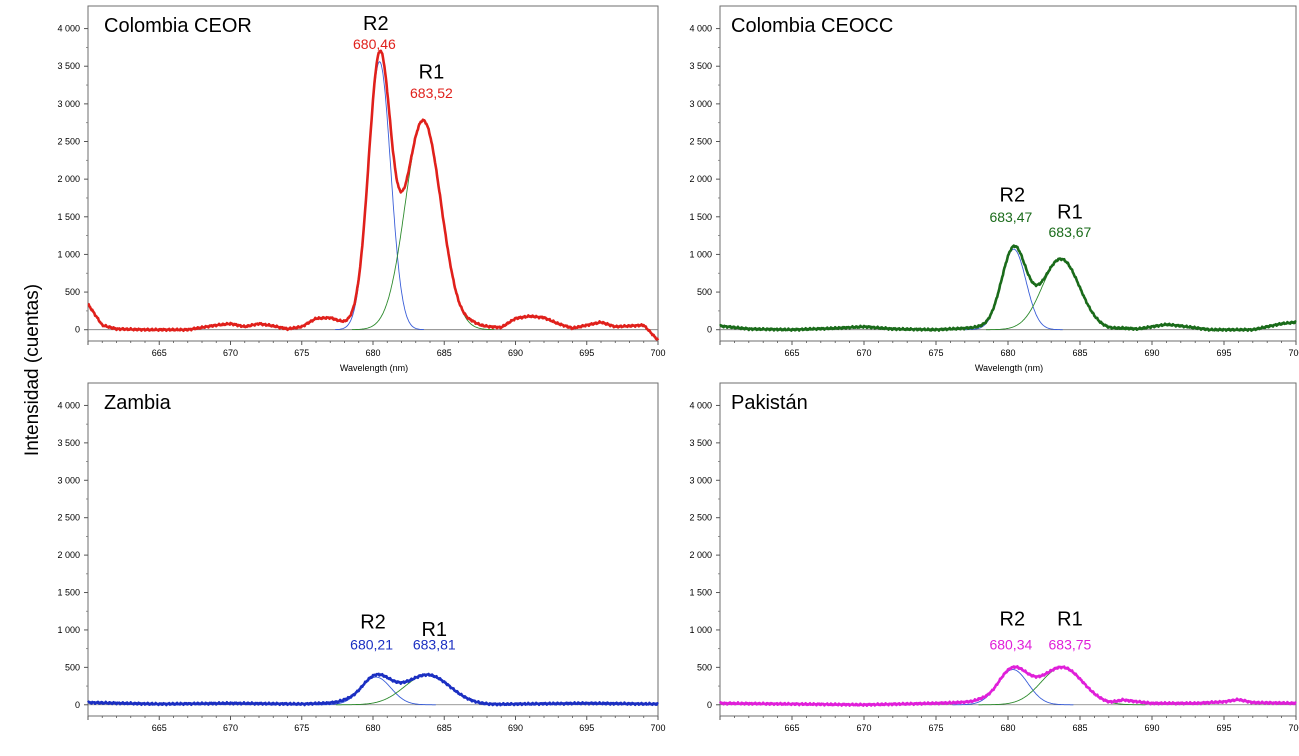 The height and width of the screenshot is (756, 1299). What do you see at coordinates (1010, 217) in the screenshot?
I see `peak-value-r2: 683,47` at bounding box center [1010, 217].